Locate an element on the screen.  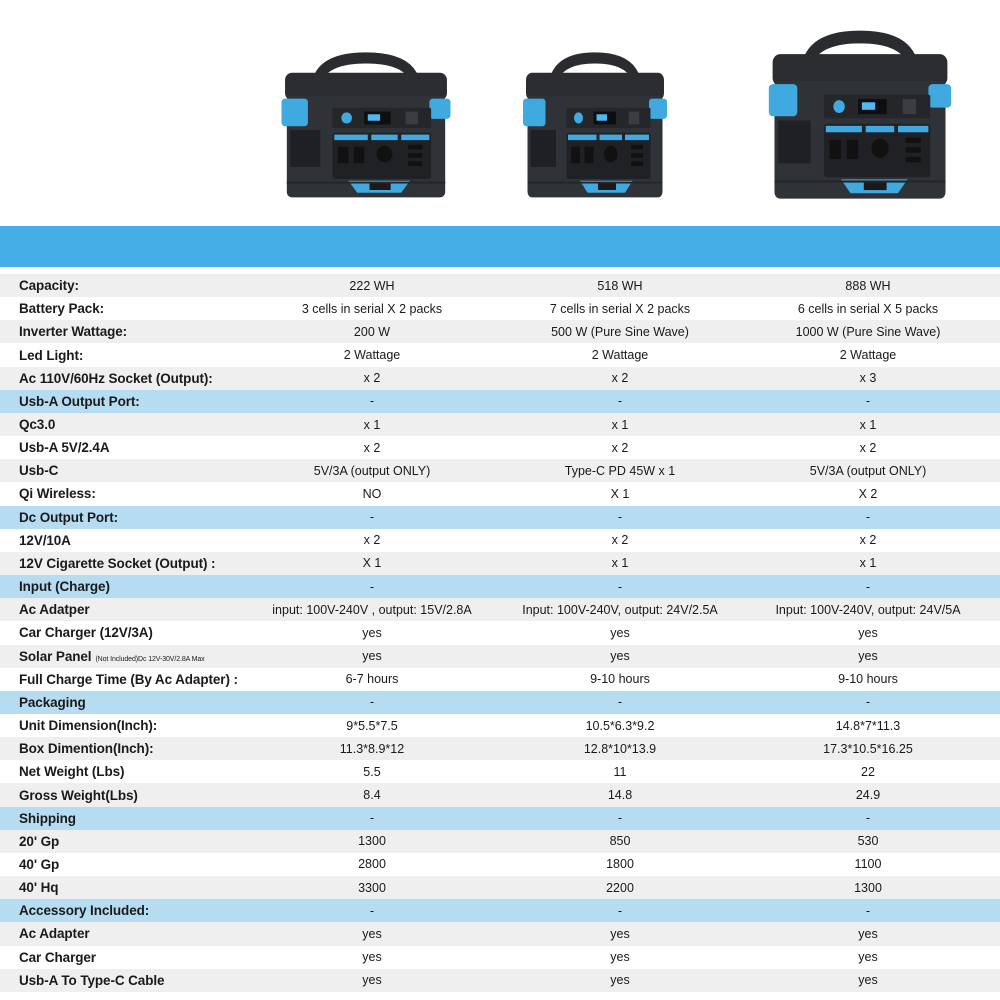
cell-product-2: 11 is located at coordinates (620, 771).